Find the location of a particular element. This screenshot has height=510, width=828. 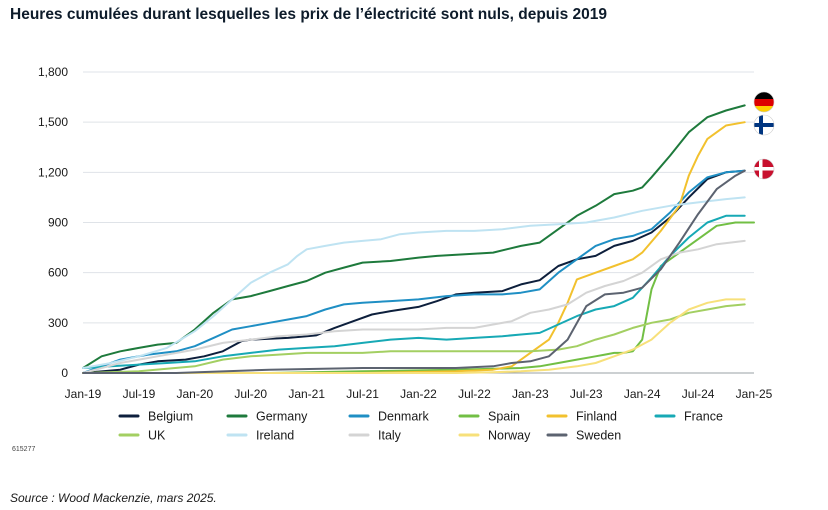

legend-label-germany: Germany is located at coordinates (282, 417).